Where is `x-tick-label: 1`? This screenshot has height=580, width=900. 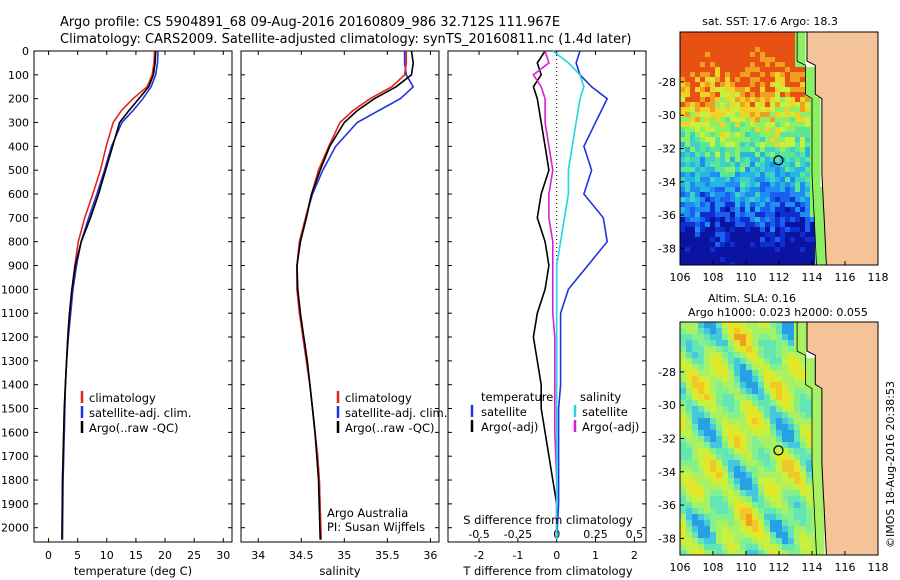
x-tick-label: 1 is located at coordinates (595, 555).